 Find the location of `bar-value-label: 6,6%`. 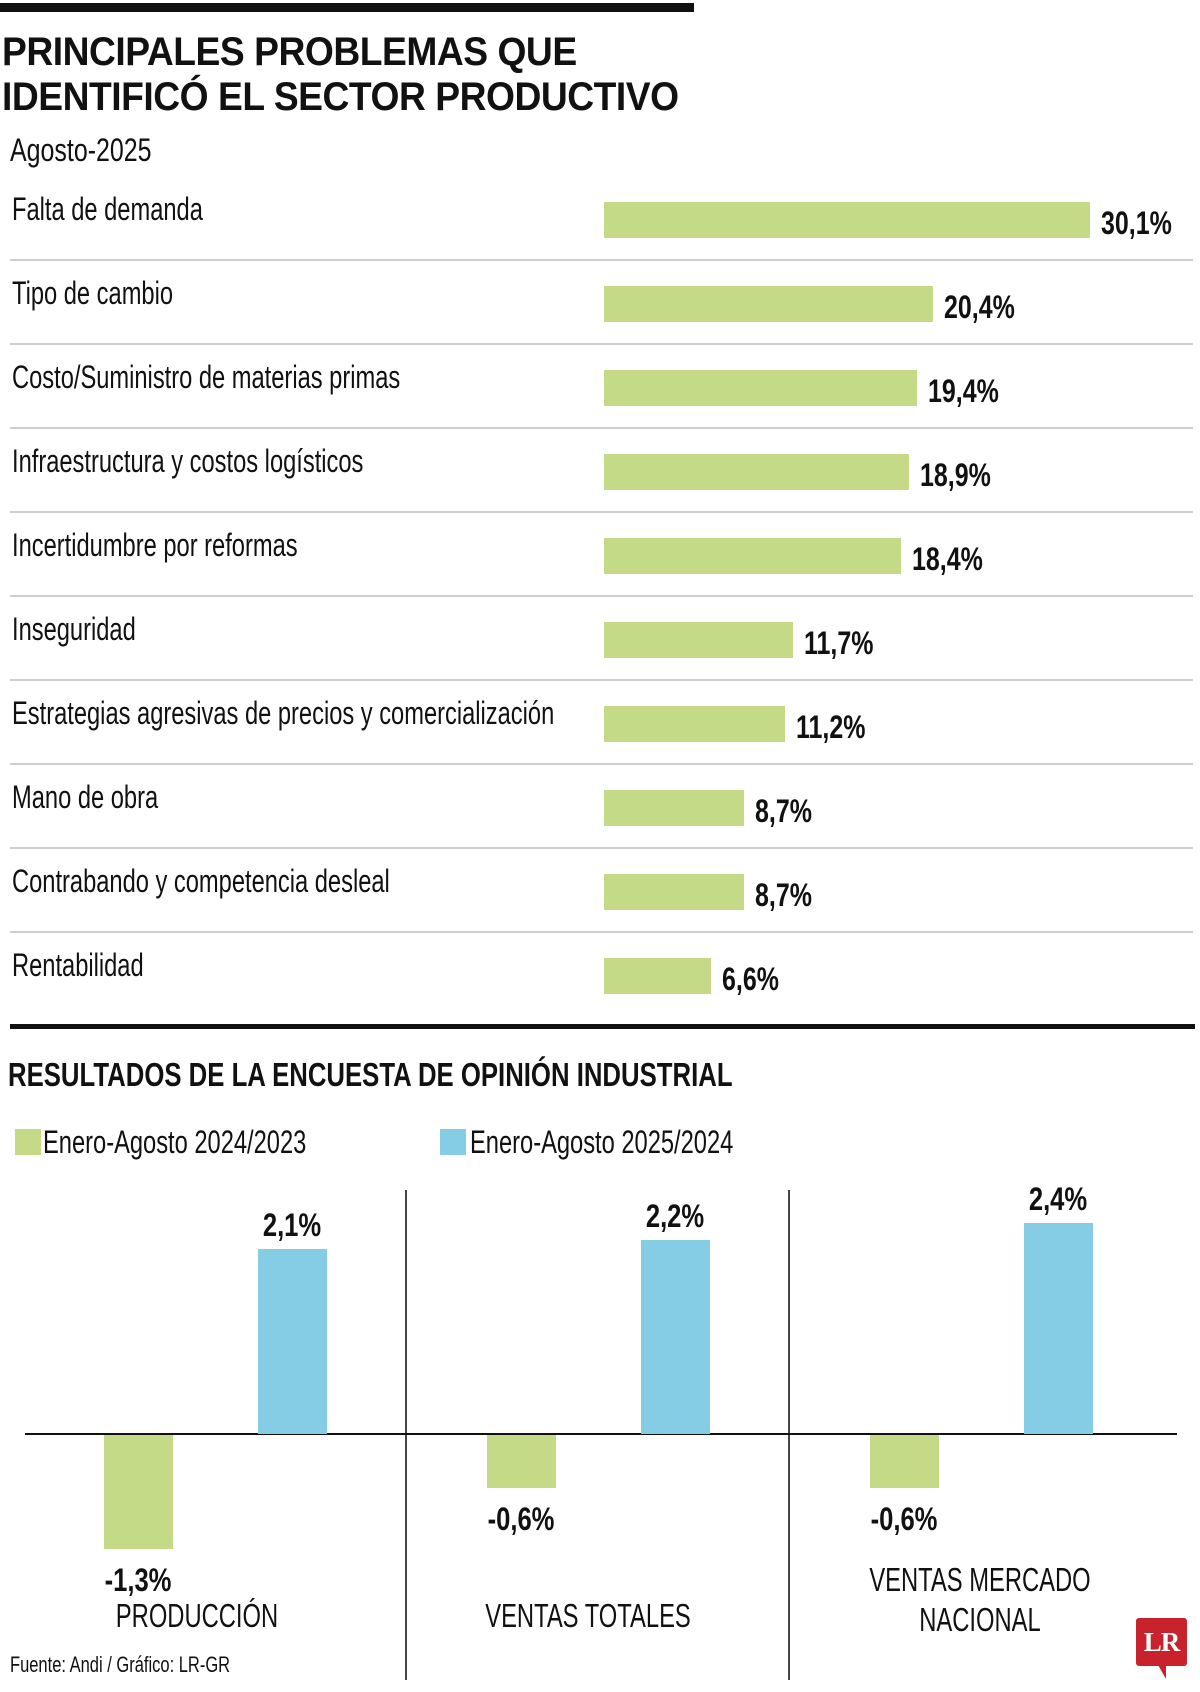

bar-value-label: 6,6% is located at coordinates (750, 979).